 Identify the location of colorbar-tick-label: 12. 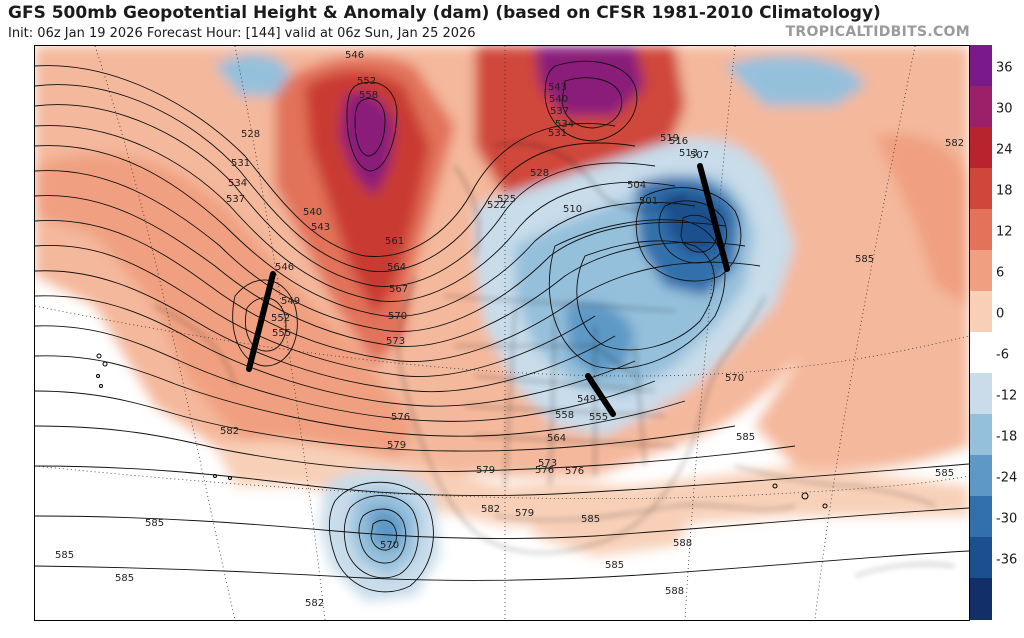
(1004, 232).